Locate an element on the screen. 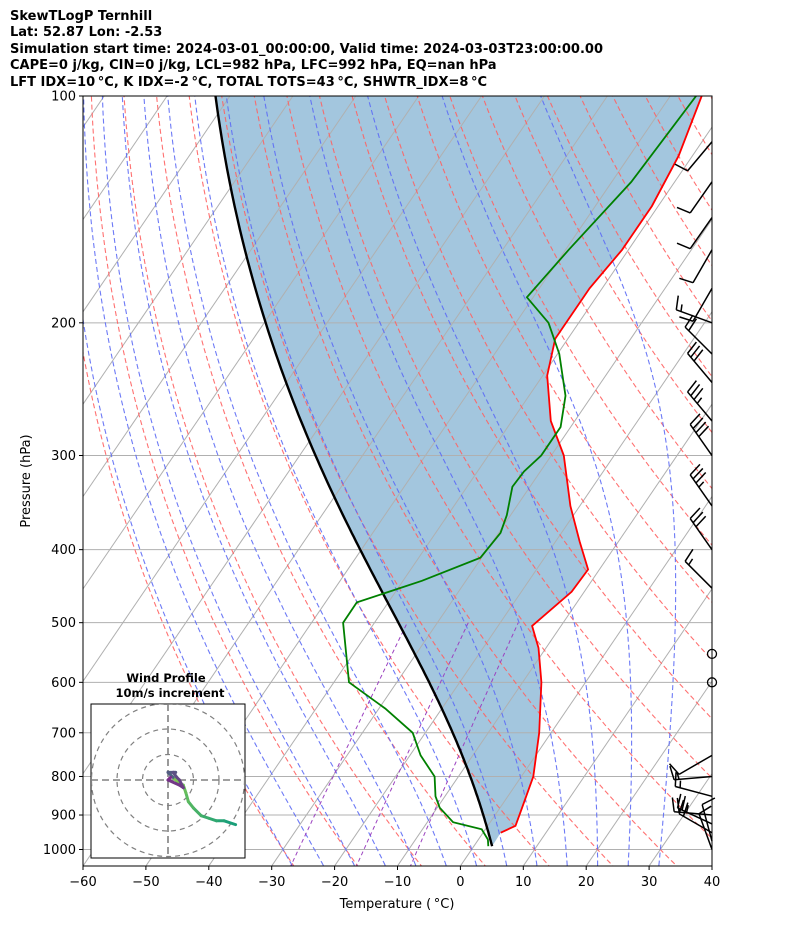 This screenshot has height=937, width=794. hodograph-subtitle: 10m/s increment is located at coordinates (170, 693).